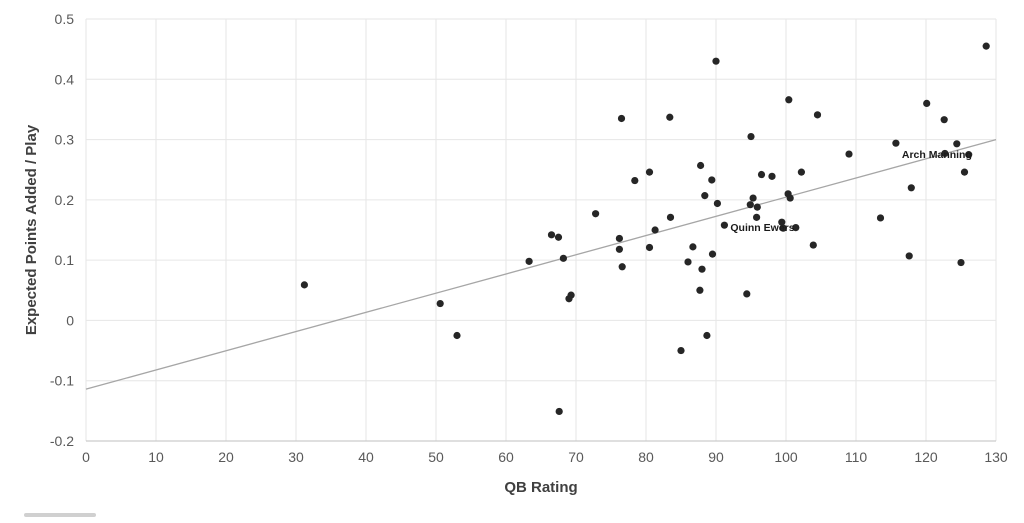 This screenshot has width=1024, height=523. I want to click on horizontal-scrollbar, so click(60, 515).